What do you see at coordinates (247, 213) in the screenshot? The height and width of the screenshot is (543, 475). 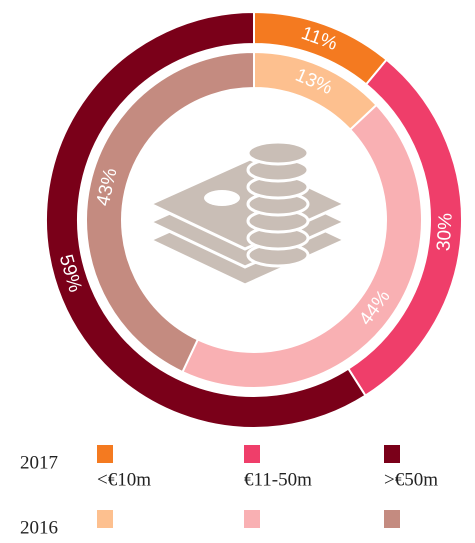 I see `center-icon` at bounding box center [247, 213].